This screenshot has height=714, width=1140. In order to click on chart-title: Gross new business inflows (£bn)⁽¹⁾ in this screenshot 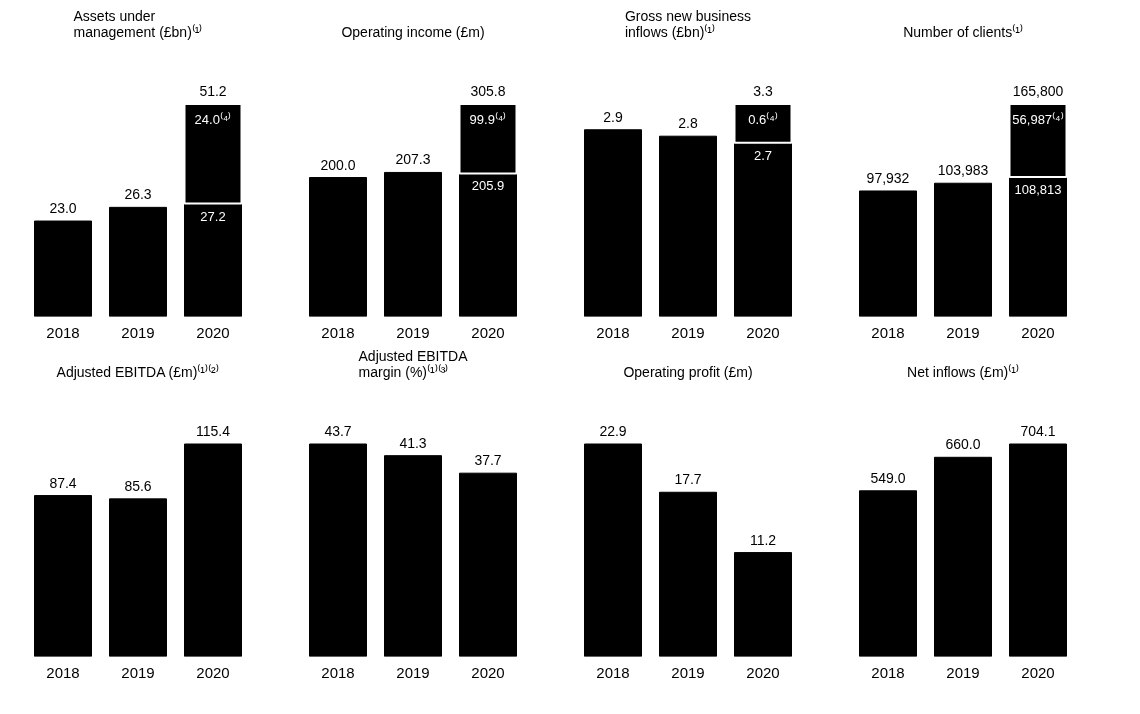, I will do `click(688, 23)`.